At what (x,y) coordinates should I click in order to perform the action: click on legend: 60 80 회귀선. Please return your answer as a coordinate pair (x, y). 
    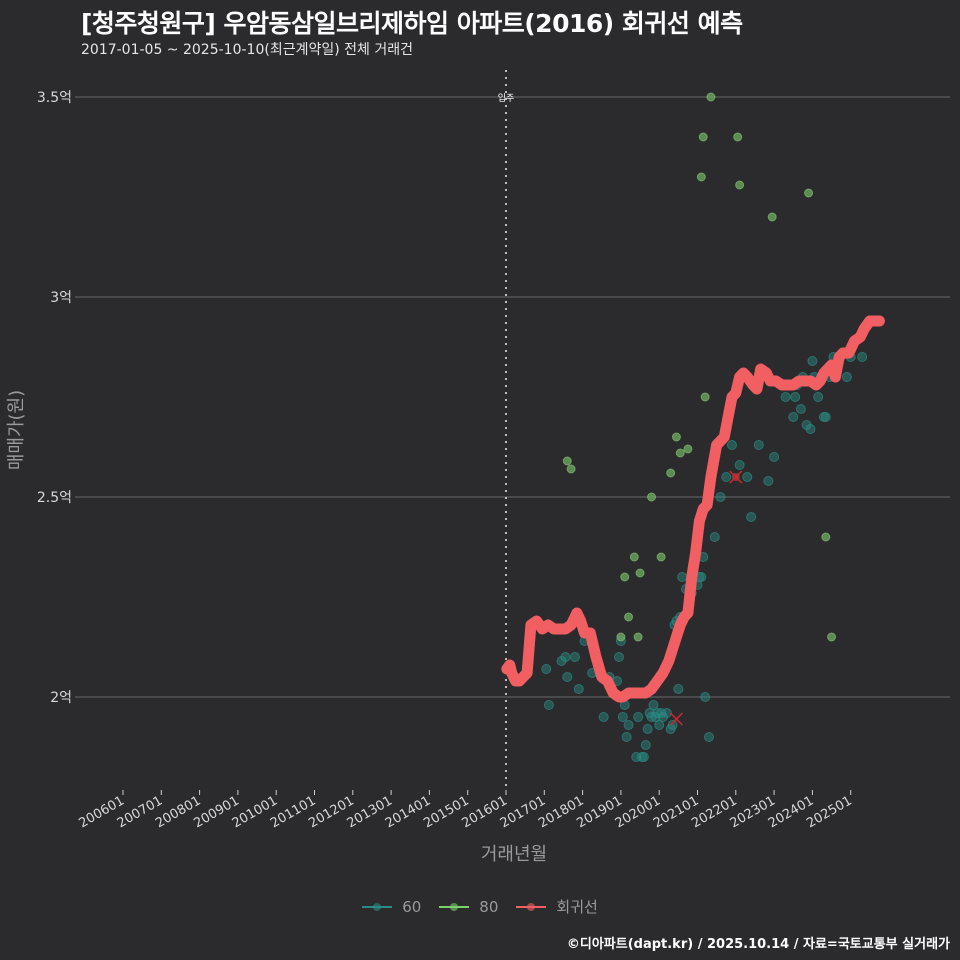
    Looking at the image, I should click on (480, 906).